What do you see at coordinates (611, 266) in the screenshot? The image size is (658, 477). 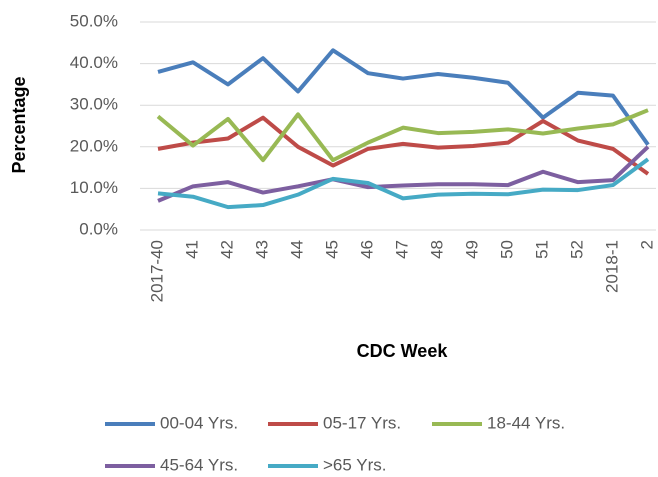 I see `x-tick-label: 2018-1` at bounding box center [611, 266].